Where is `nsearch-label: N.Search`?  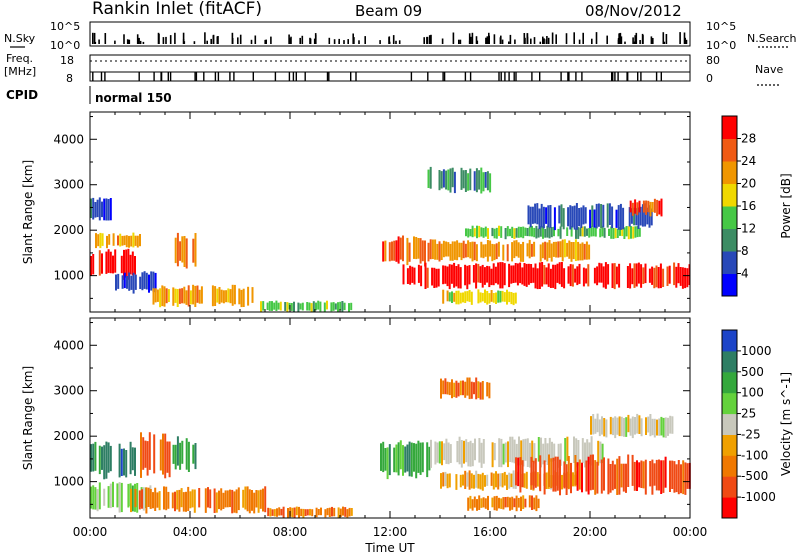 nsearch-label: N.Search is located at coordinates (772, 38).